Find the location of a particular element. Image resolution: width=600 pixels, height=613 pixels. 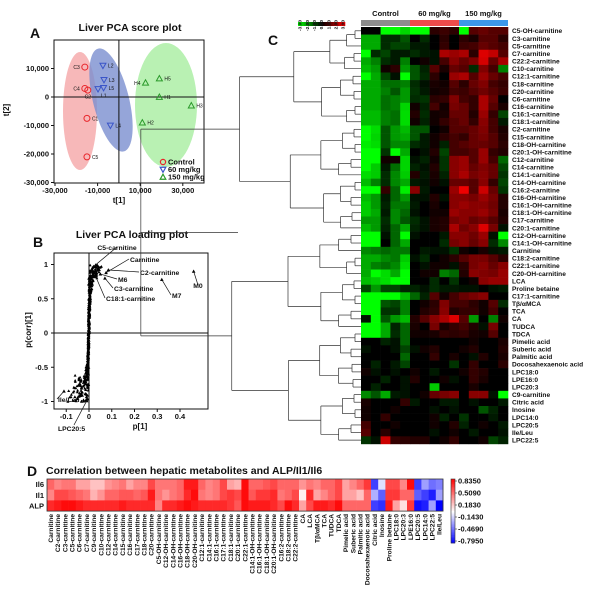

row-label: C18:1-OH-carnitine is located at coordinates (542, 213).